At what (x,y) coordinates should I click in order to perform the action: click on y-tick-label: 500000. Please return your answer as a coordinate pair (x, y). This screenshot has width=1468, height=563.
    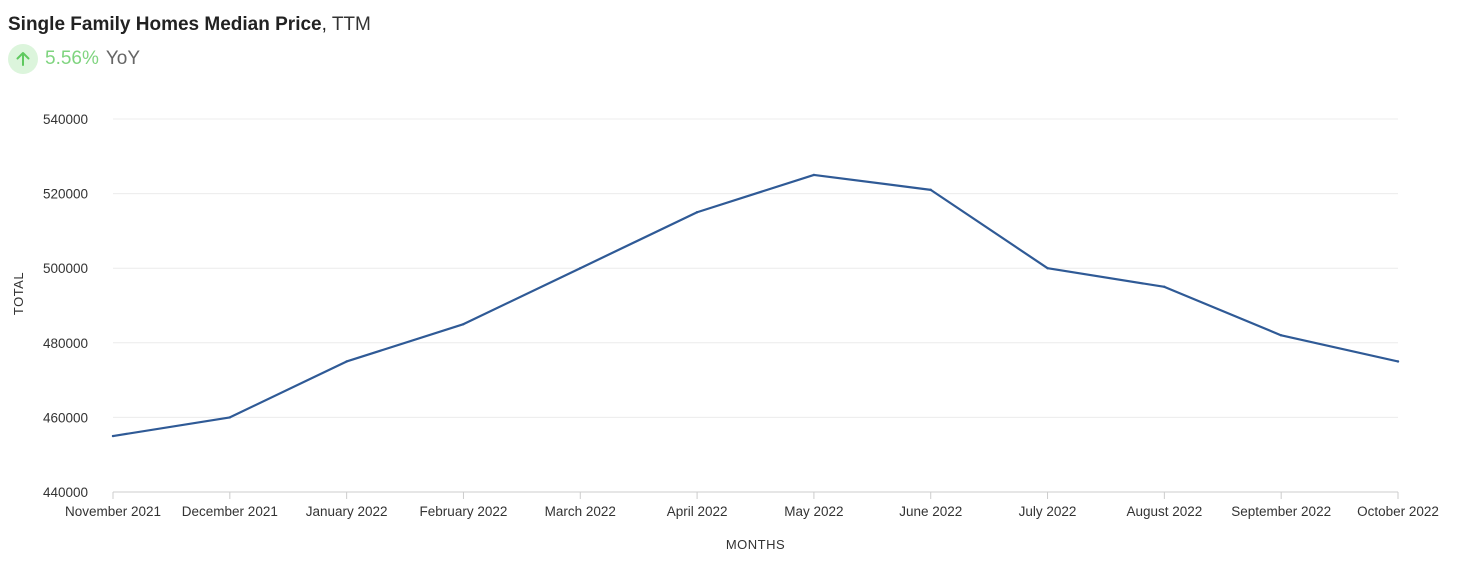
    Looking at the image, I should click on (65, 268).